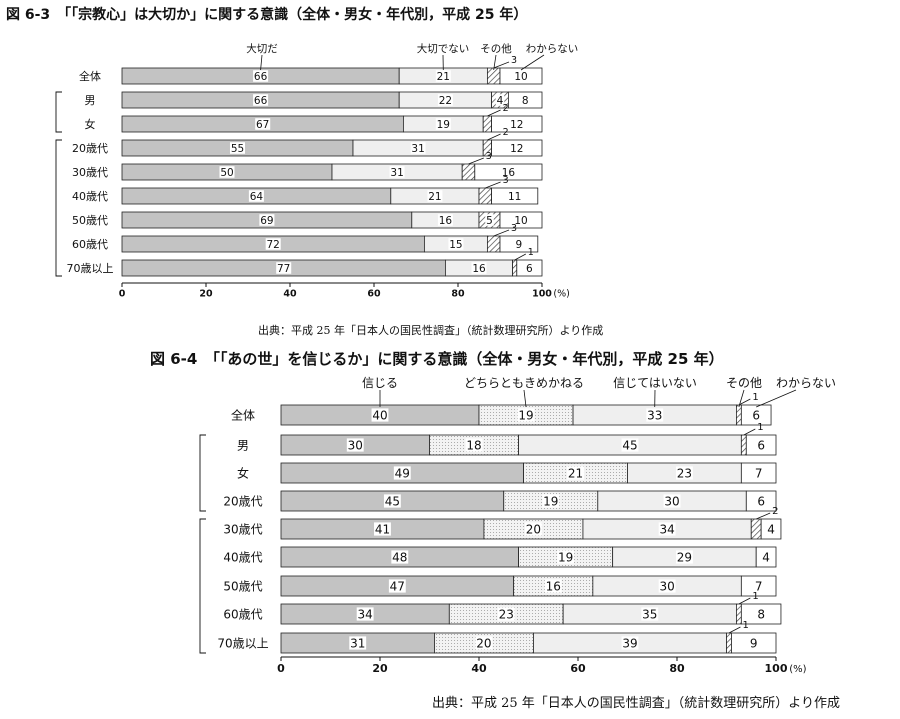  What do you see at coordinates (243, 445) in the screenshot?
I see `chart2-category-label: 男` at bounding box center [243, 445].